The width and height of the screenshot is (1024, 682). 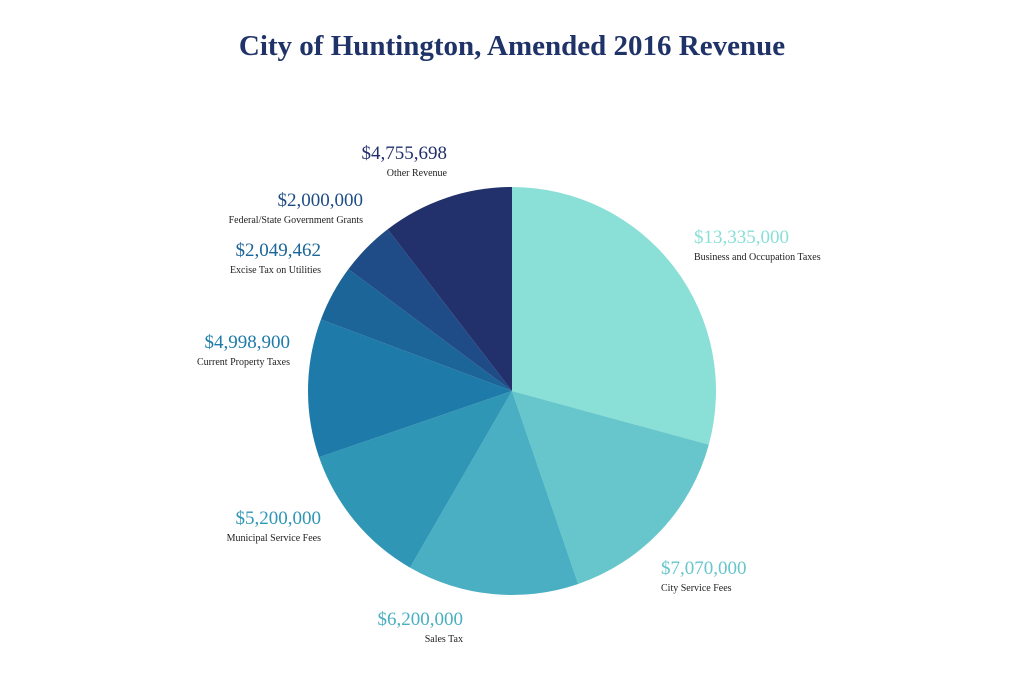 What do you see at coordinates (421, 619) in the screenshot?
I see `slice-value-label: $6,200,000` at bounding box center [421, 619].